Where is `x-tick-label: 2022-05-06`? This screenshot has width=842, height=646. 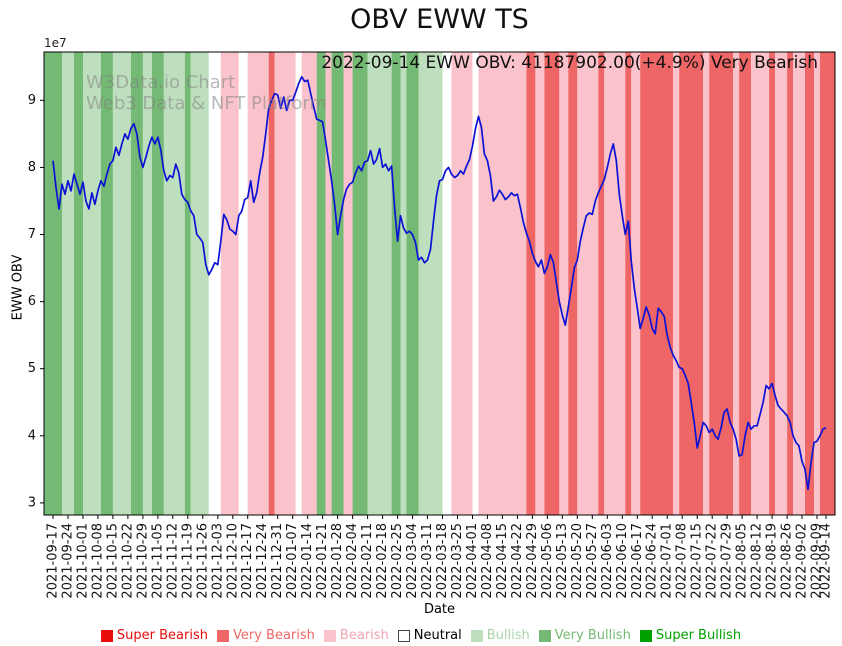 x-tick-label: 2022-05-06 is located at coordinates (547, 561).